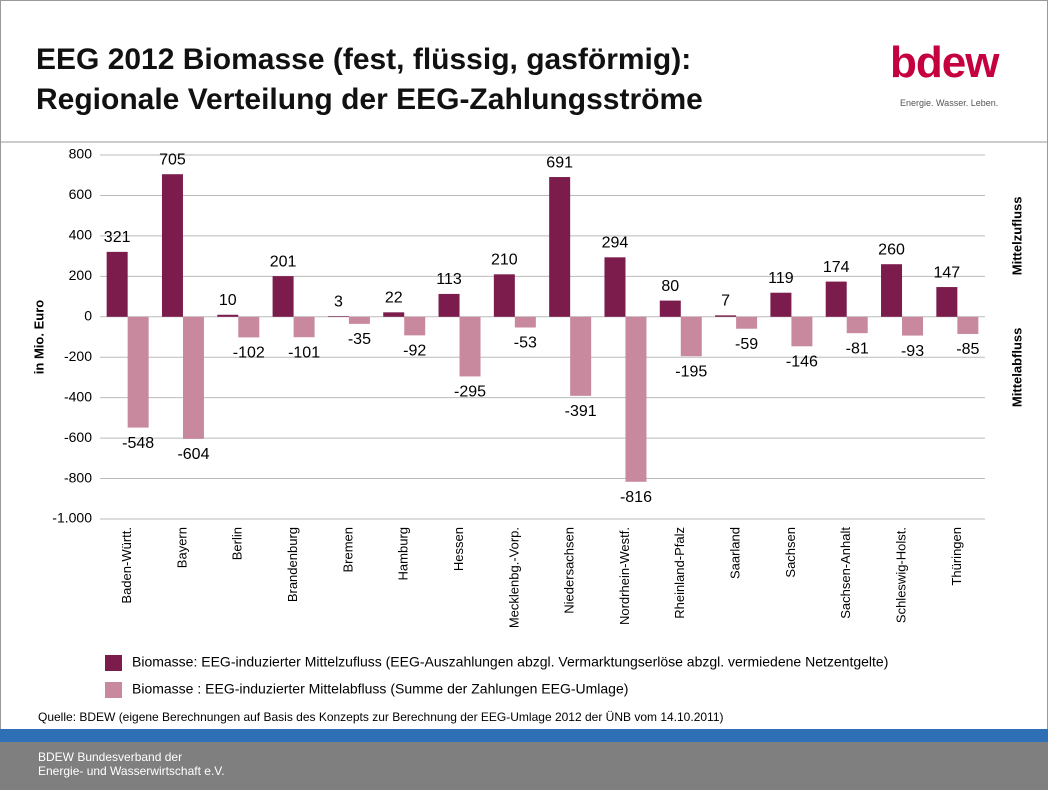 The image size is (1048, 790). What do you see at coordinates (403, 553) in the screenshot?
I see `x-tick-label: Hamburg` at bounding box center [403, 553].